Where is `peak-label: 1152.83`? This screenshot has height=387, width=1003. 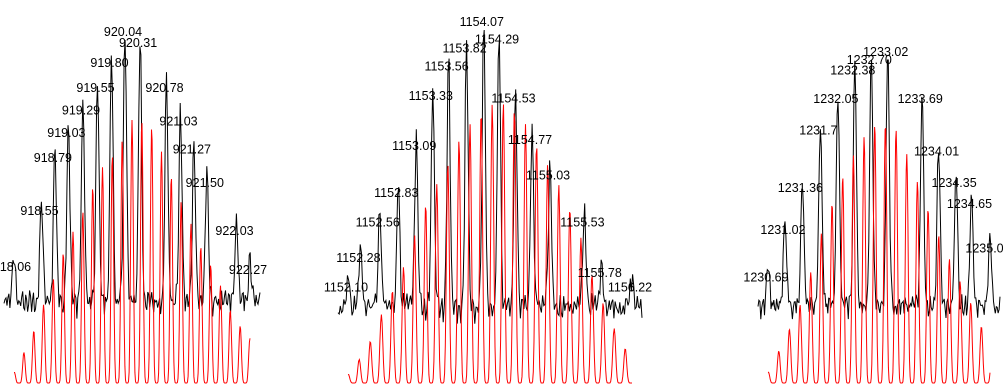 peak-label: 1152.83 is located at coordinates (396, 193).